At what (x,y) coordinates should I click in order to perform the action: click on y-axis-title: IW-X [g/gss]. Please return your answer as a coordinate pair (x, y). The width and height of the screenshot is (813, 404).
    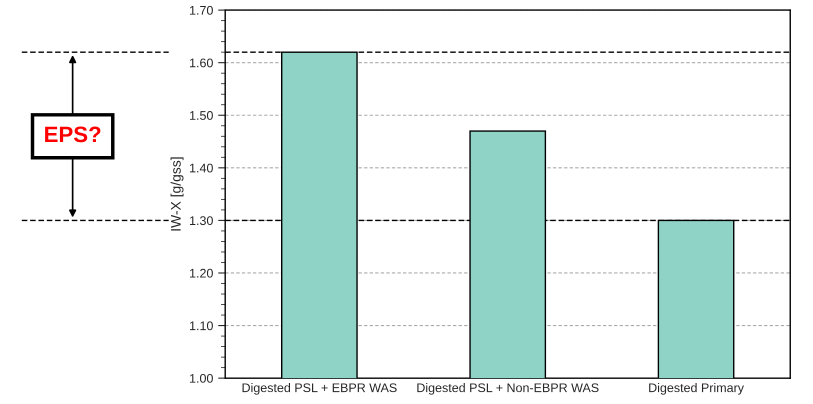
    Looking at the image, I should click on (177, 194).